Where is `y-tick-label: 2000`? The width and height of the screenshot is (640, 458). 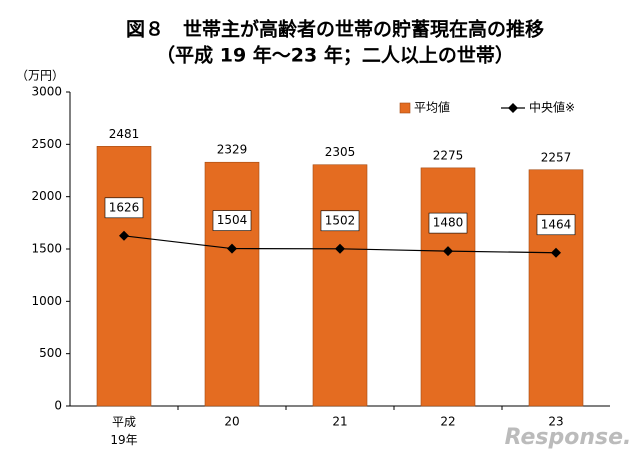 y-tick-label: 2000 is located at coordinates (46, 196).